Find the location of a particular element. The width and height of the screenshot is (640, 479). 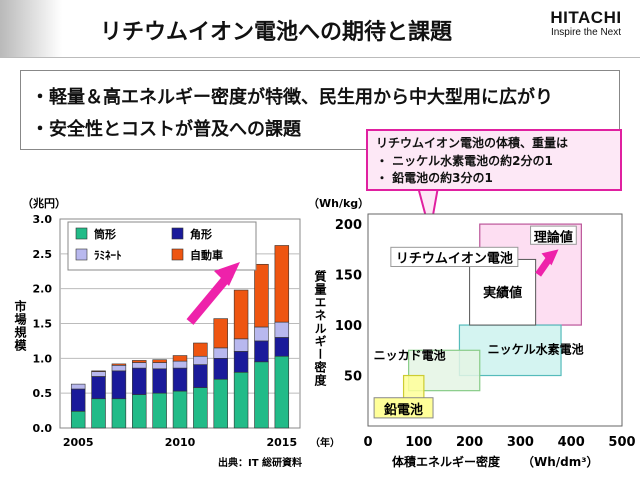

liion-label-box is located at coordinates (454, 256).